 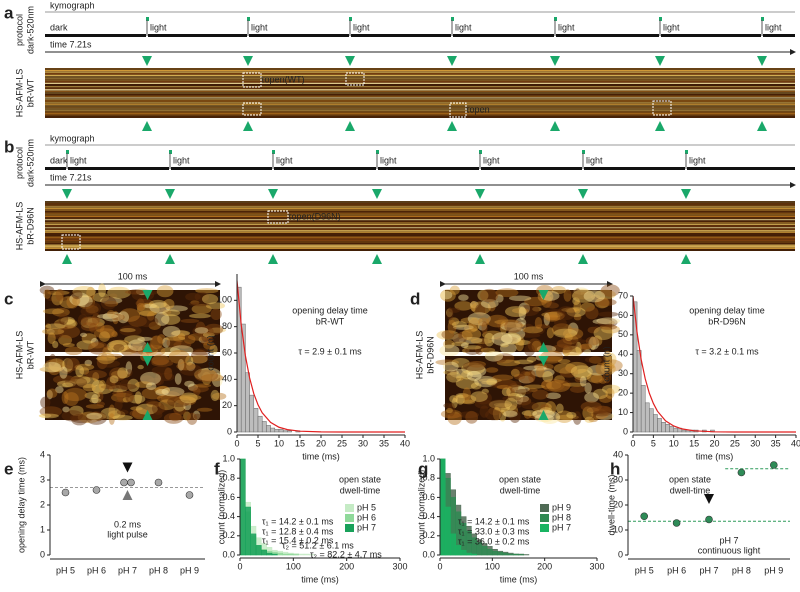 I want to click on protocol-label: dark-520nm, so click(x=30, y=163).